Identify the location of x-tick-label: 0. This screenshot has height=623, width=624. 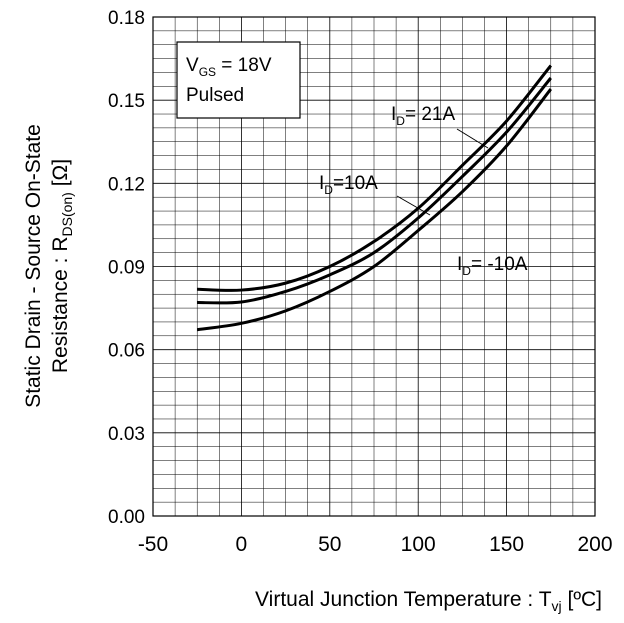
(242, 544).